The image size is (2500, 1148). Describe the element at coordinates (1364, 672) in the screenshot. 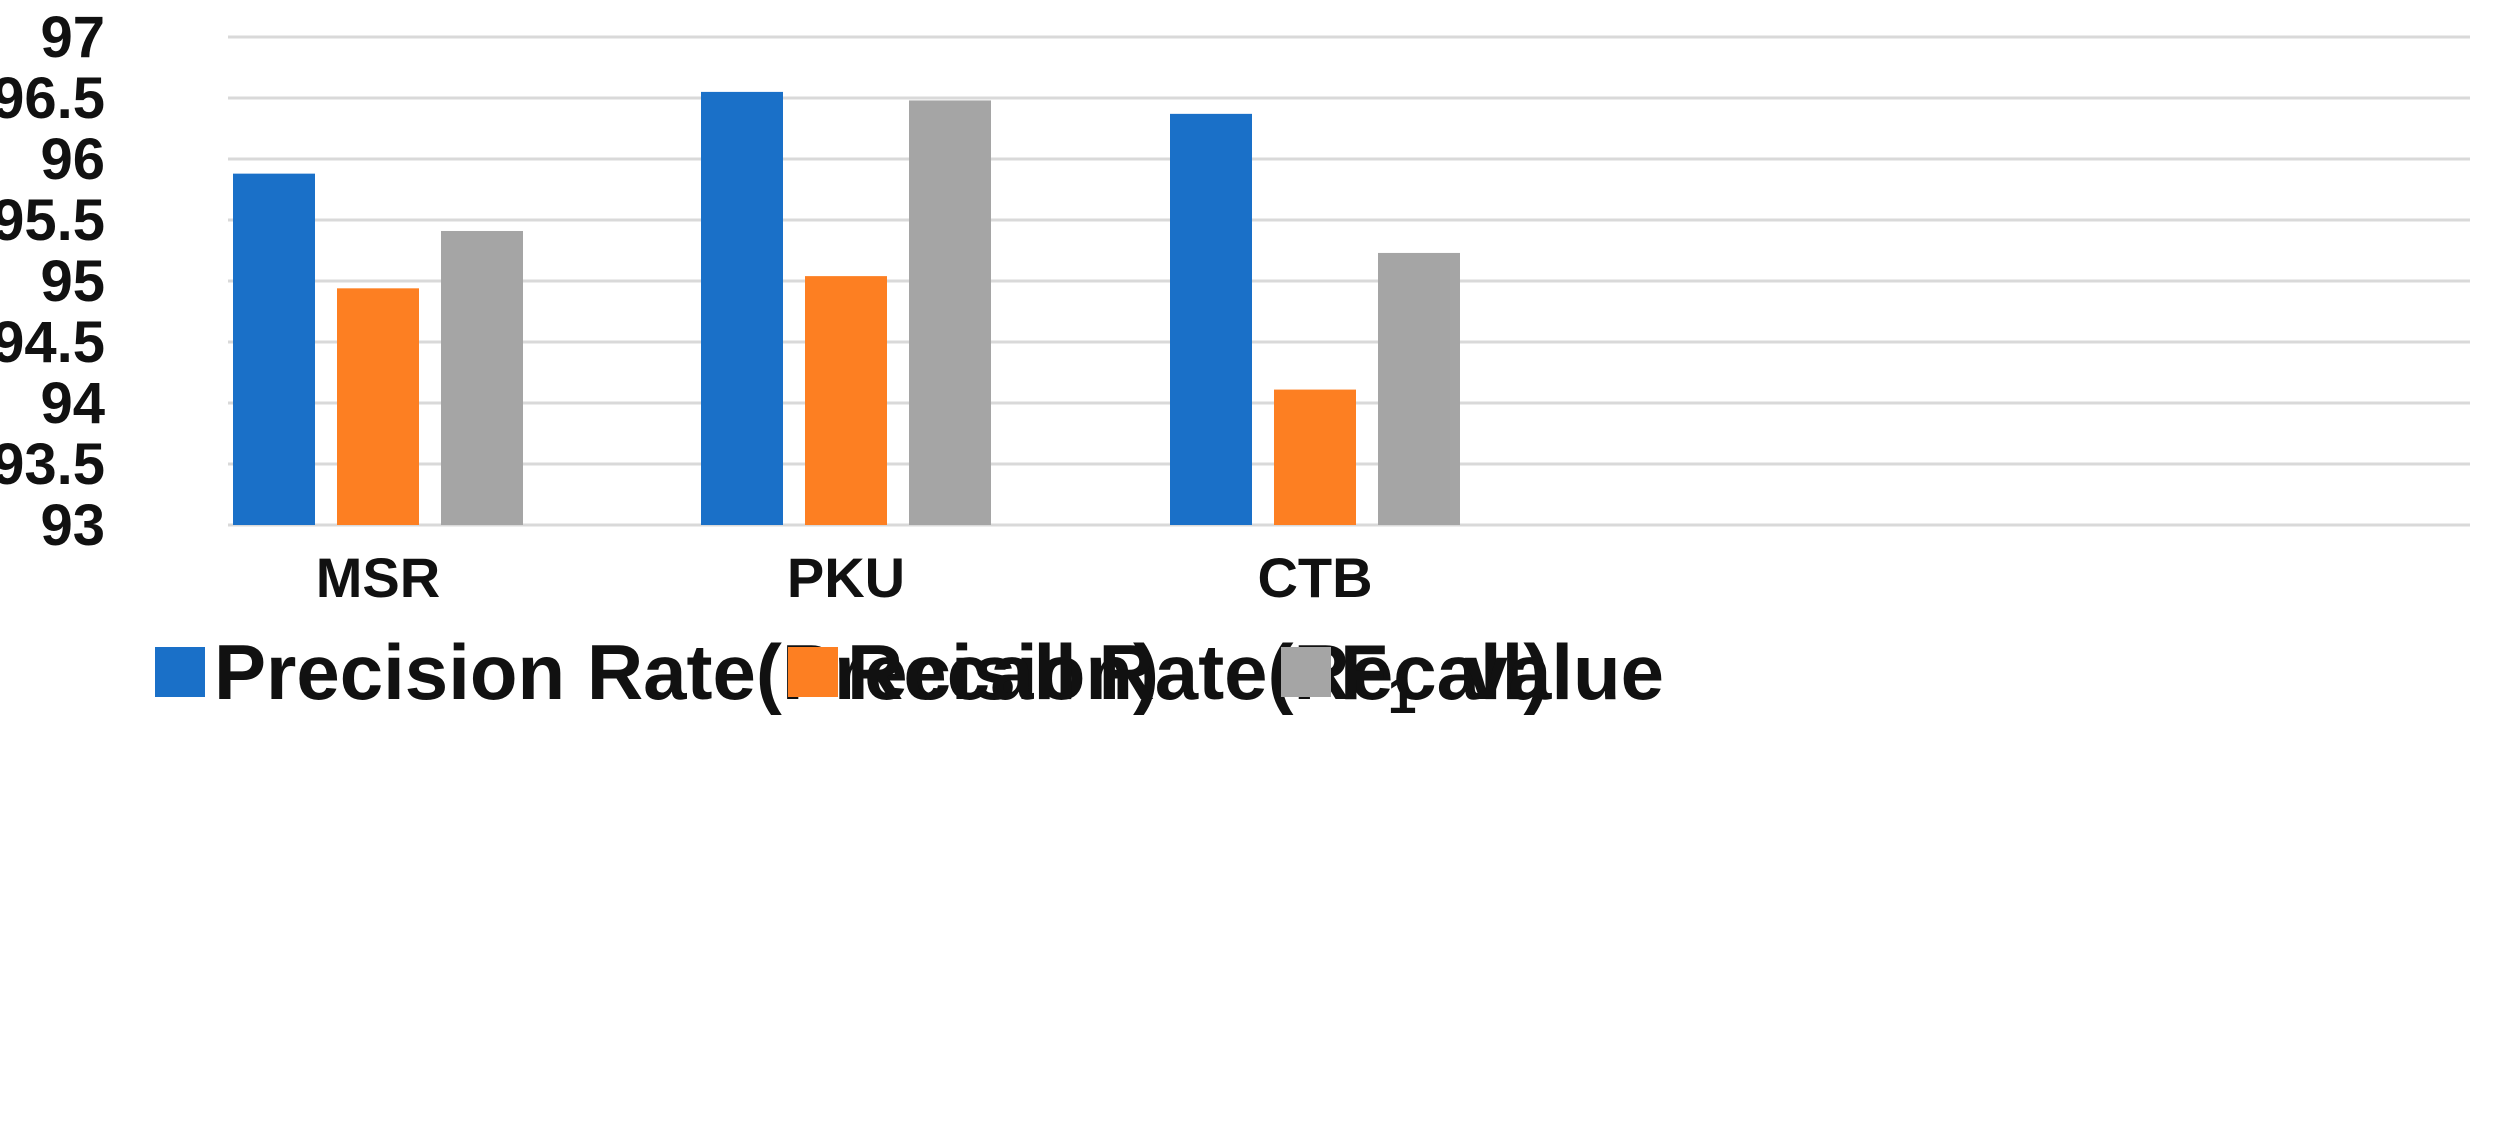

I see `legend-f1-main: F` at that location.